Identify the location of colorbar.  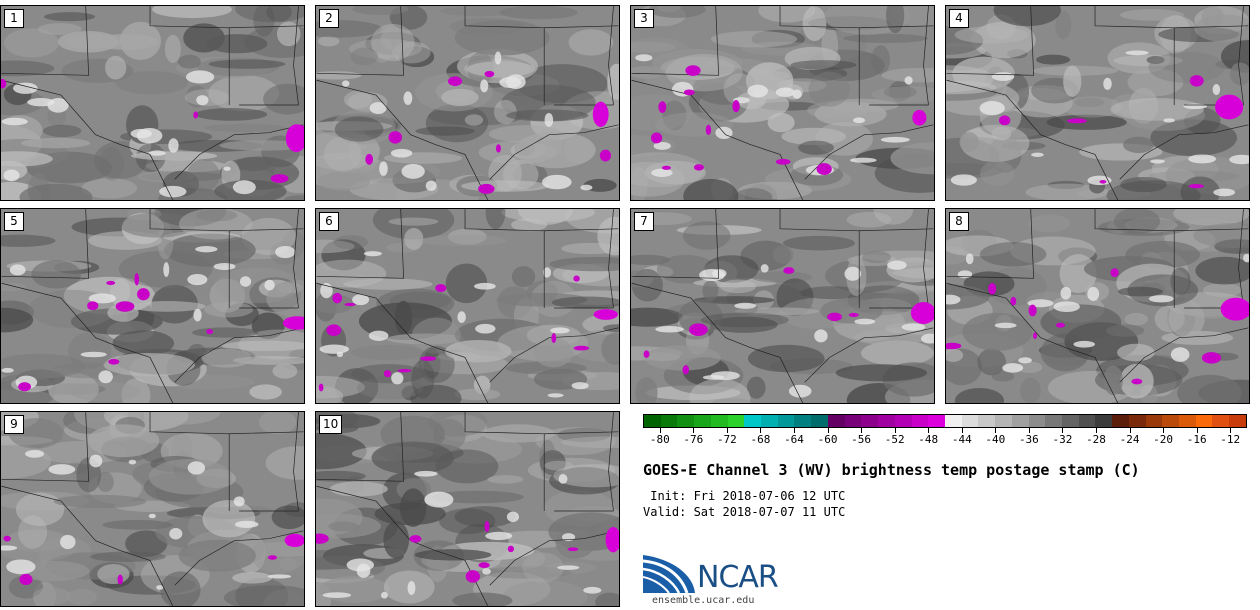
(945, 421).